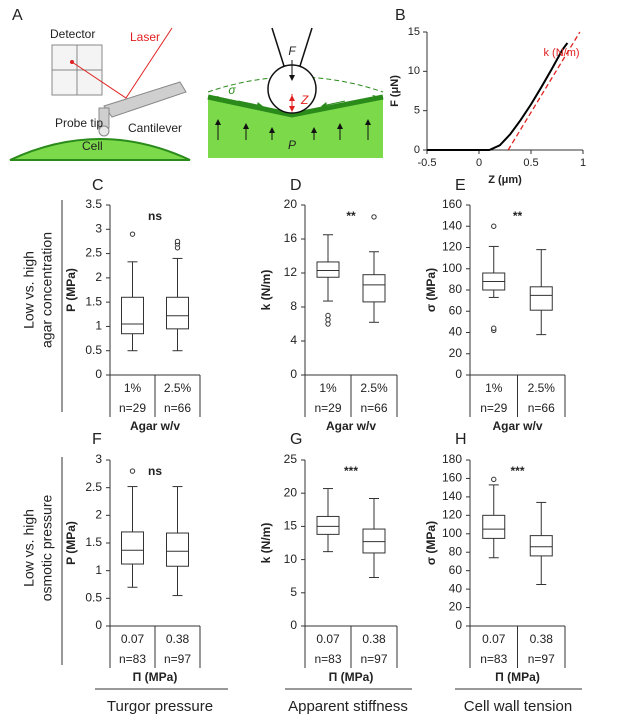 The height and width of the screenshot is (726, 617). I want to click on detector-label: Detector, so click(72, 34).